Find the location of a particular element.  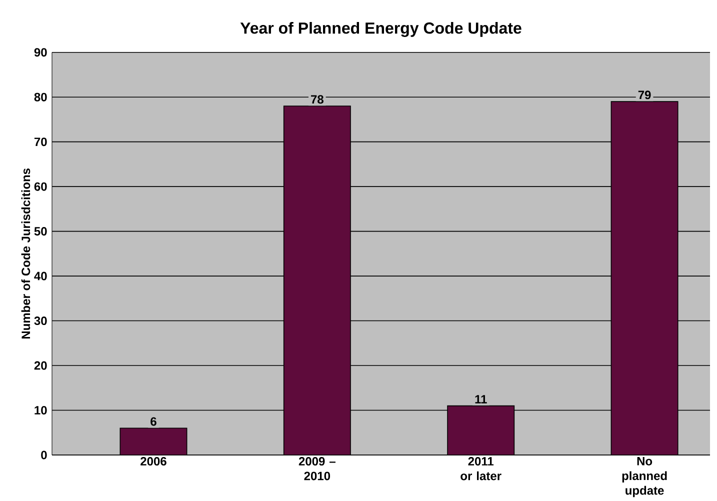

y-tick-label: 50 is located at coordinates (40, 231).